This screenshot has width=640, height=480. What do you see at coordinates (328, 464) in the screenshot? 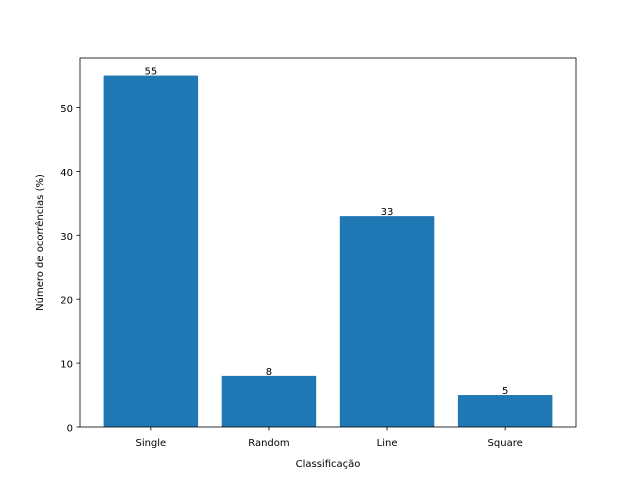
I see `x-axis-title: Classificação` at bounding box center [328, 464].